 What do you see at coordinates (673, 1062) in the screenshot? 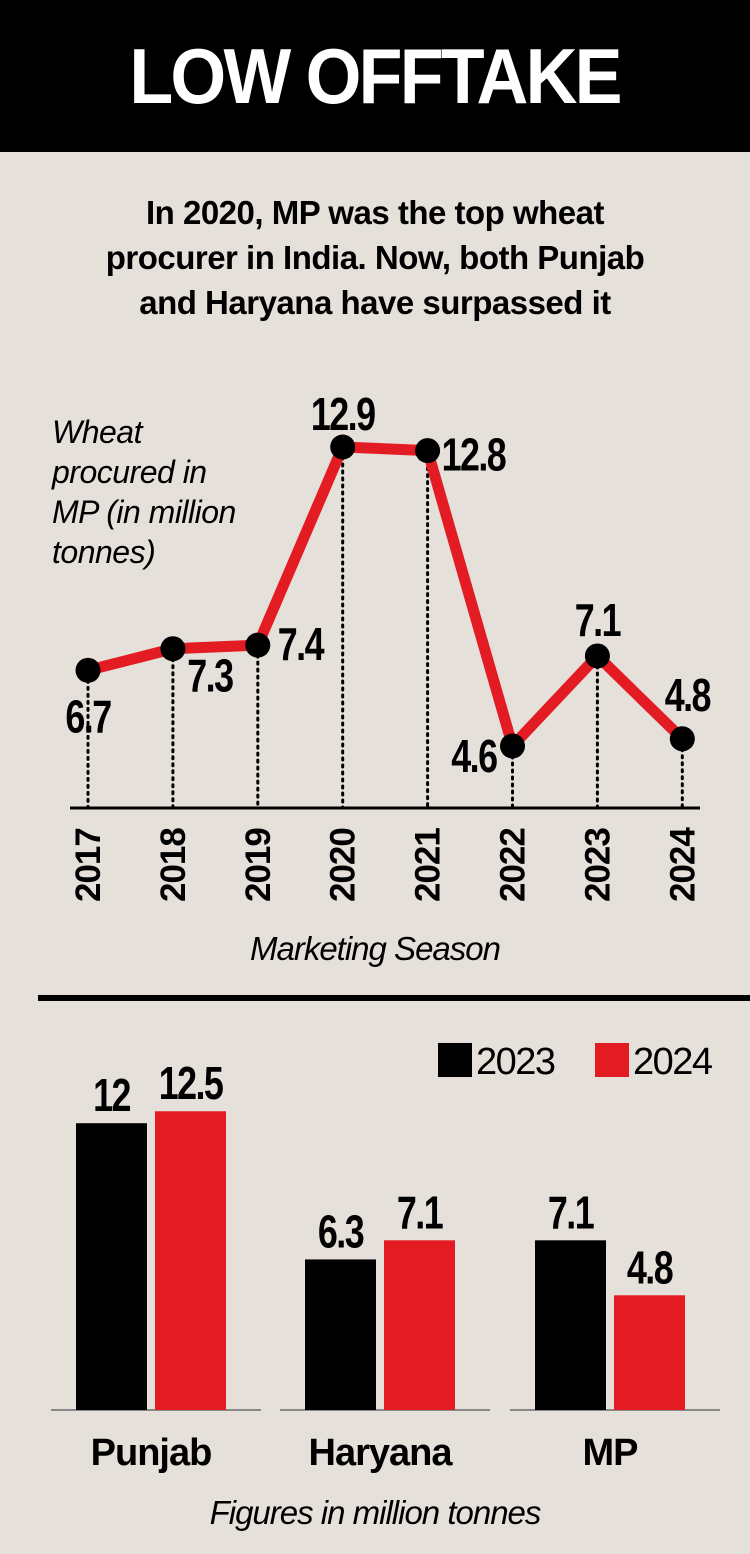
I see `legend-label-2024: 2024` at bounding box center [673, 1062].